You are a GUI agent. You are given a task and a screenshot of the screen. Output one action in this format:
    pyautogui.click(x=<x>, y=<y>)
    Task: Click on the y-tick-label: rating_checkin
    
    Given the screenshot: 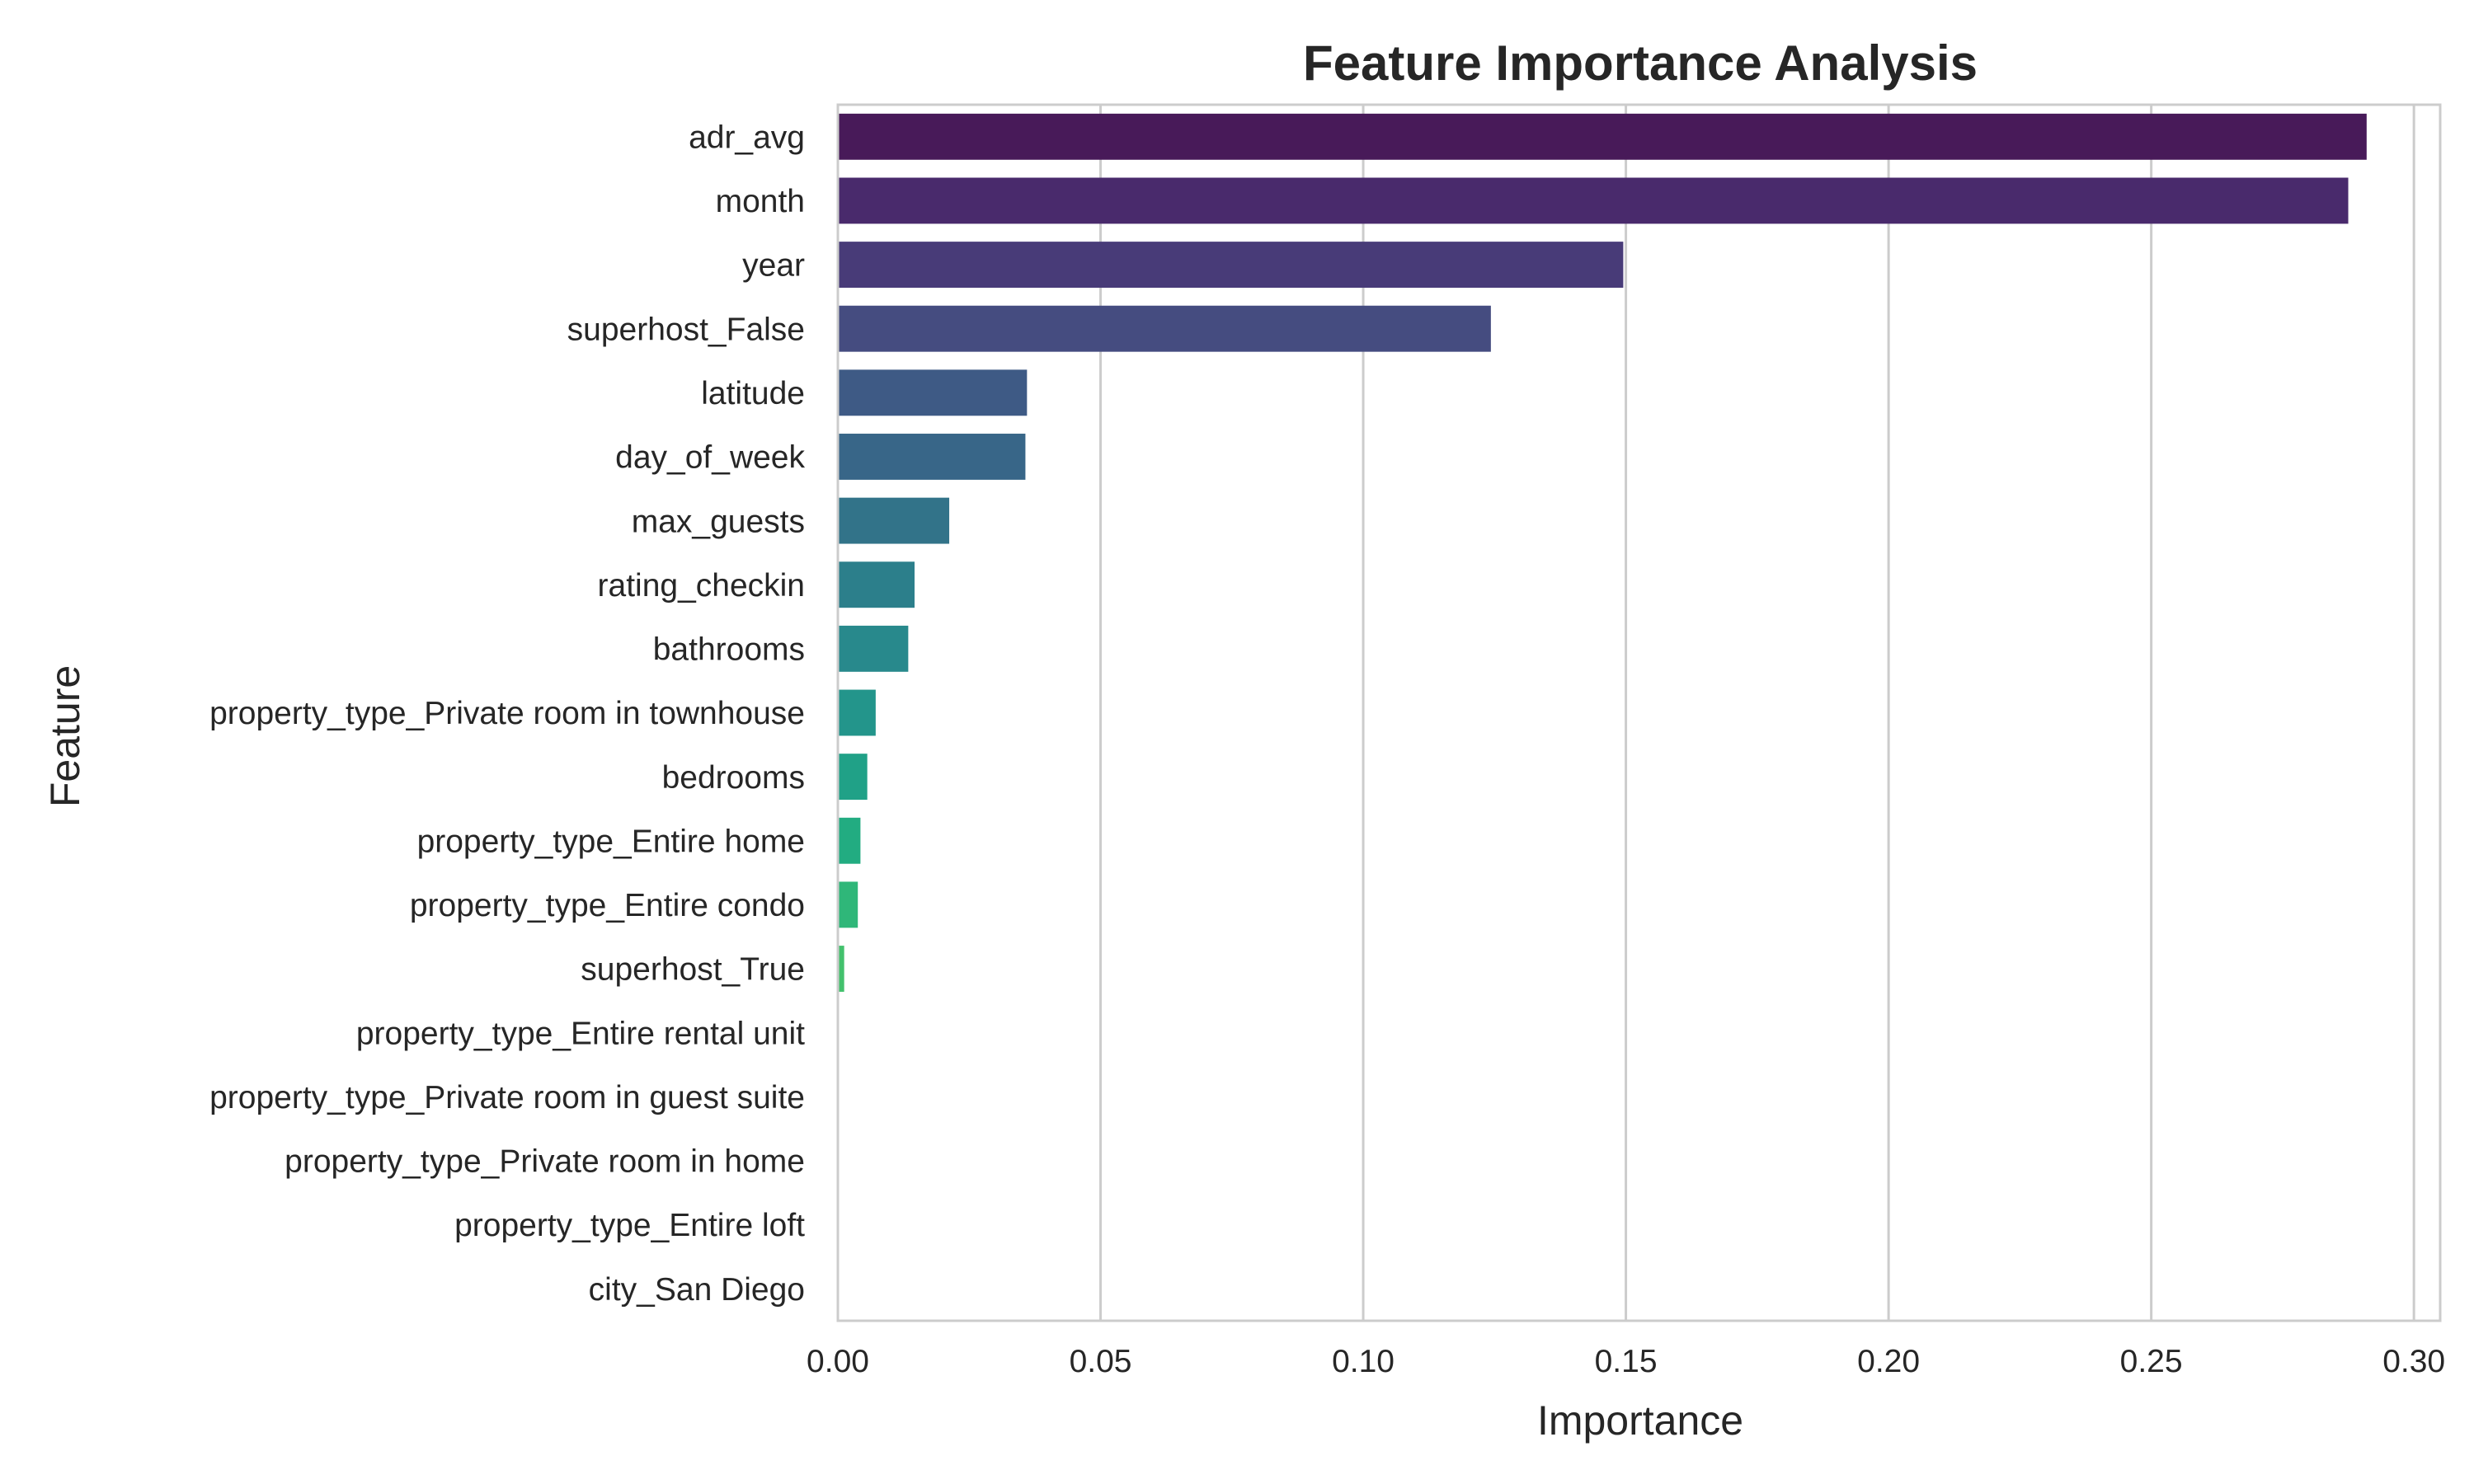 What is the action you would take?
    pyautogui.click(x=701, y=585)
    